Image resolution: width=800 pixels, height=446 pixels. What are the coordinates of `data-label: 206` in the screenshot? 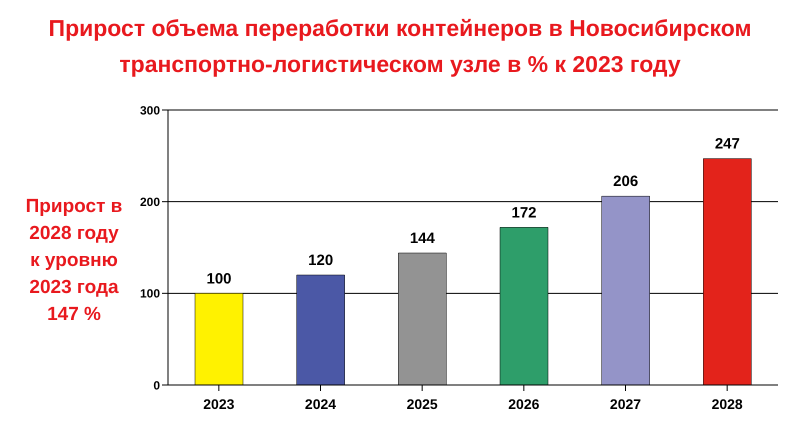 It's located at (625, 181).